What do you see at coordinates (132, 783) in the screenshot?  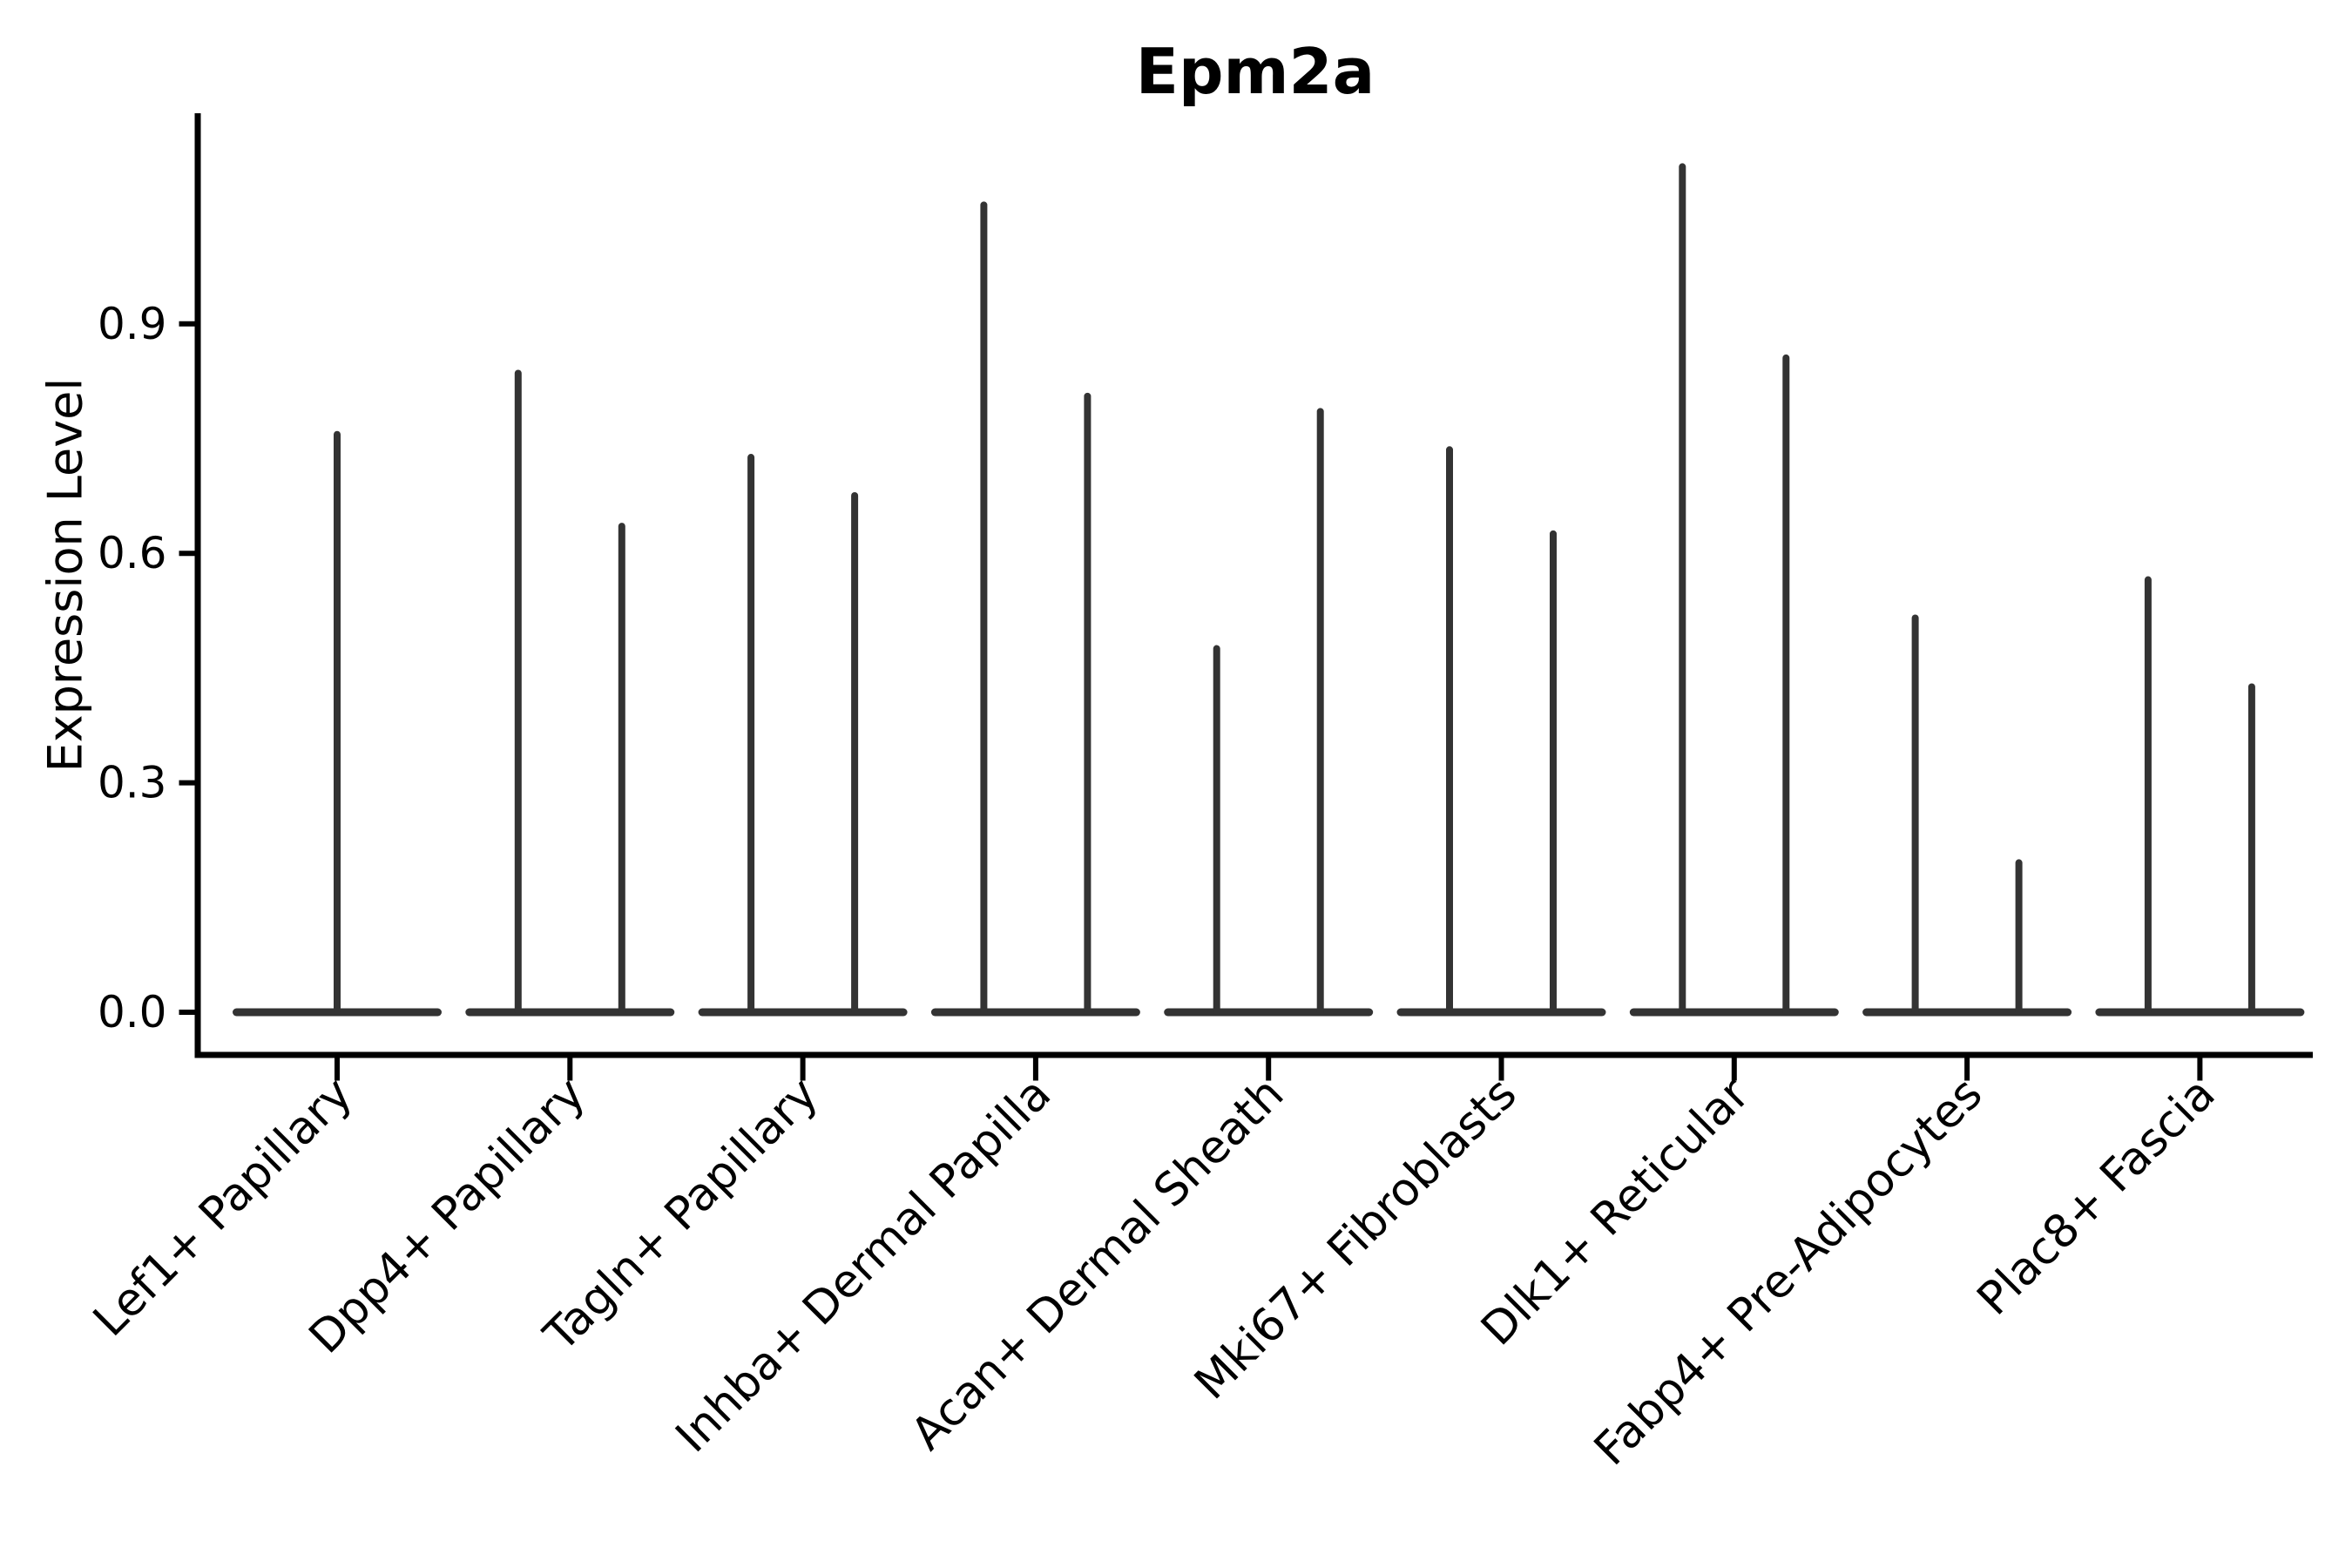 I see `y-tick-label: 0.3` at bounding box center [132, 783].